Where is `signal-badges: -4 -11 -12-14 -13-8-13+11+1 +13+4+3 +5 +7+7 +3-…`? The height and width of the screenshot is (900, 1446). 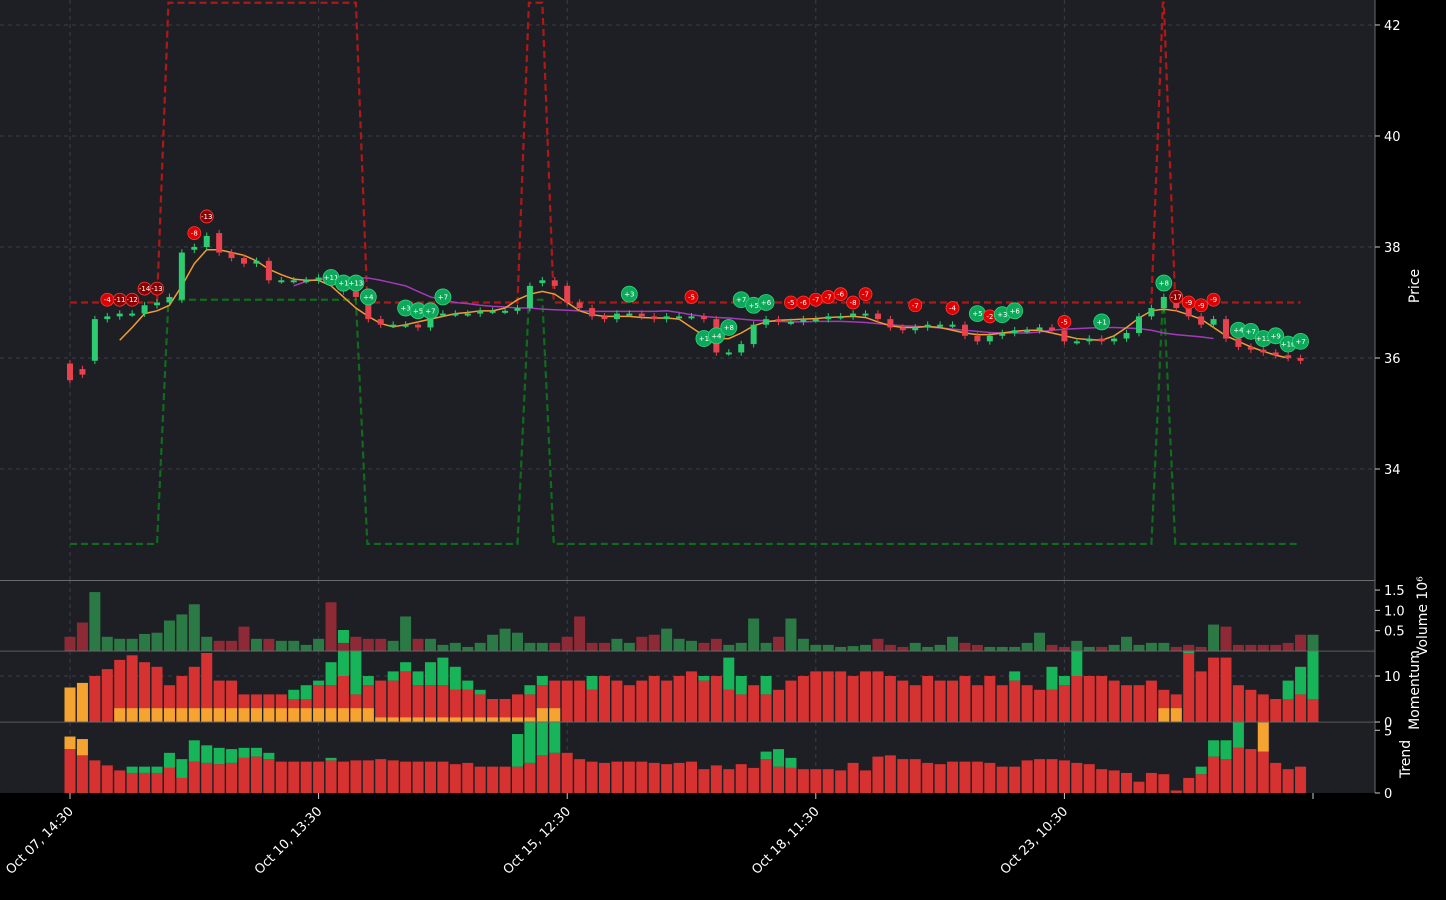
signal-badges: -4 -11 -12-14 -13-8-13+11+1 +13+4+3 +5 +7+7 +3-… is located at coordinates (704, 281).